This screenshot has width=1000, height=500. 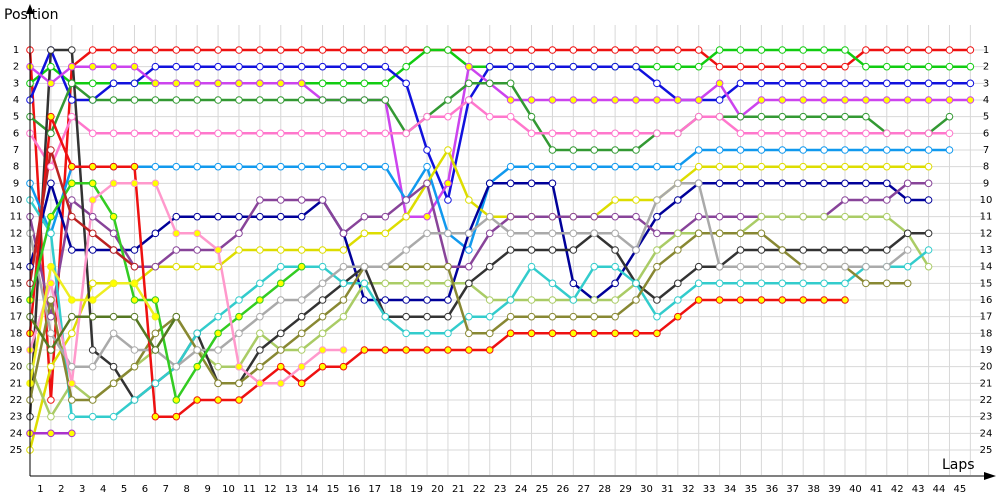 What do you see at coordinates (16, 167) in the screenshot?
I see `y-tick-label: 8` at bounding box center [16, 167].